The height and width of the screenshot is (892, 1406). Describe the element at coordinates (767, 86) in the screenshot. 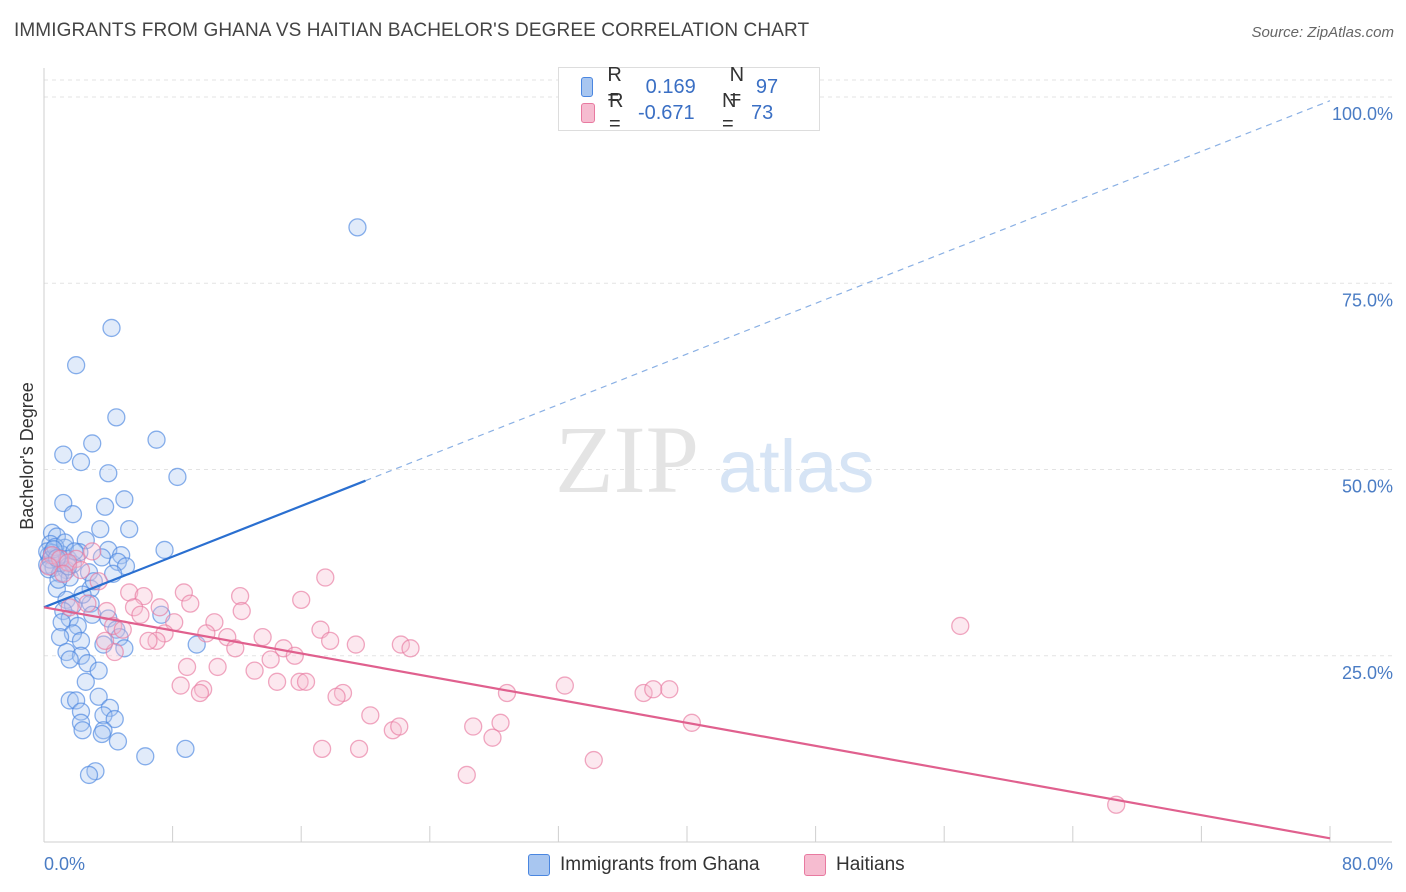

I see `legend-n-value: 97` at that location.